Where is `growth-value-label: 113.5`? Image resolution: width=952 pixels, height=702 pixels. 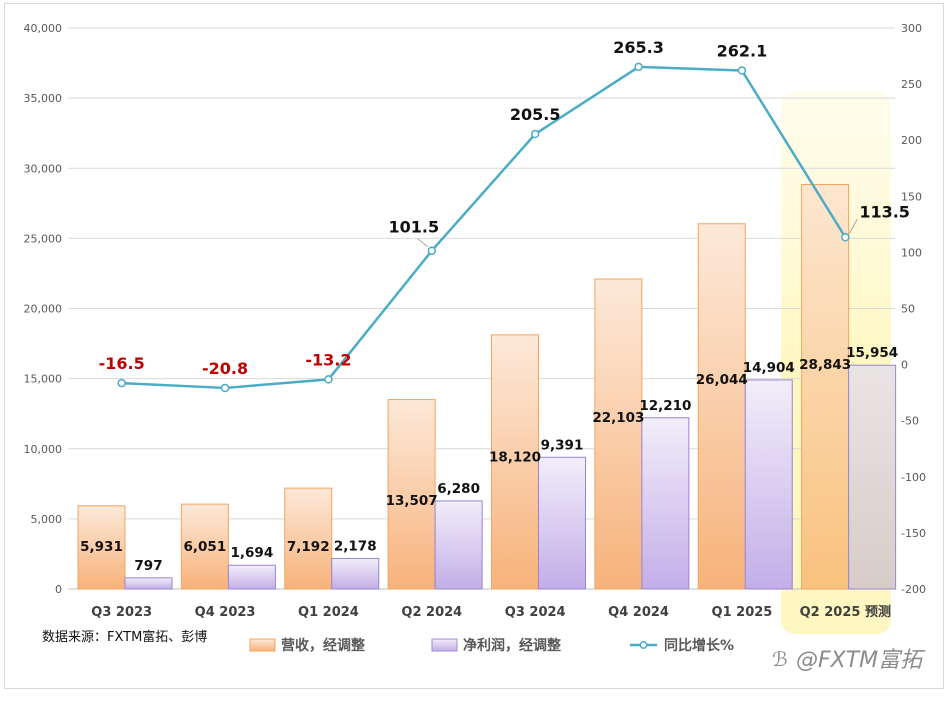
growth-value-label: 113.5 is located at coordinates (884, 211).